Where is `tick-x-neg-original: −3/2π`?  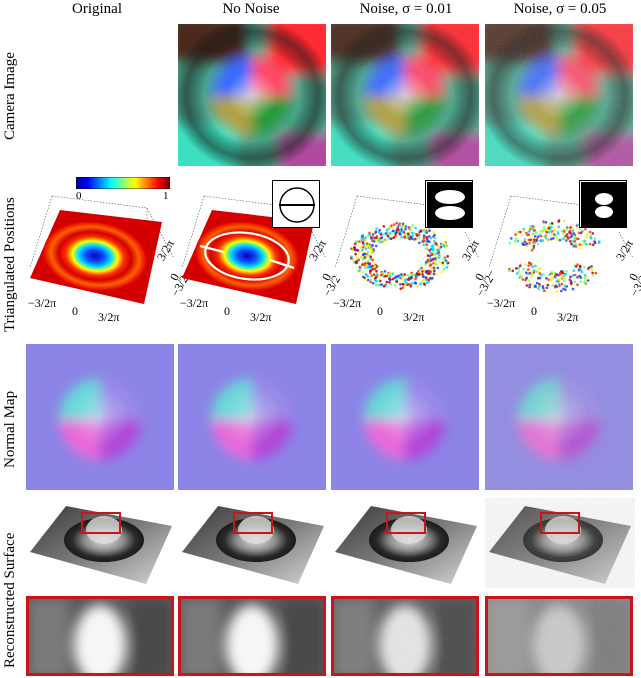 tick-x-neg-original: −3/2π is located at coordinates (42, 303).